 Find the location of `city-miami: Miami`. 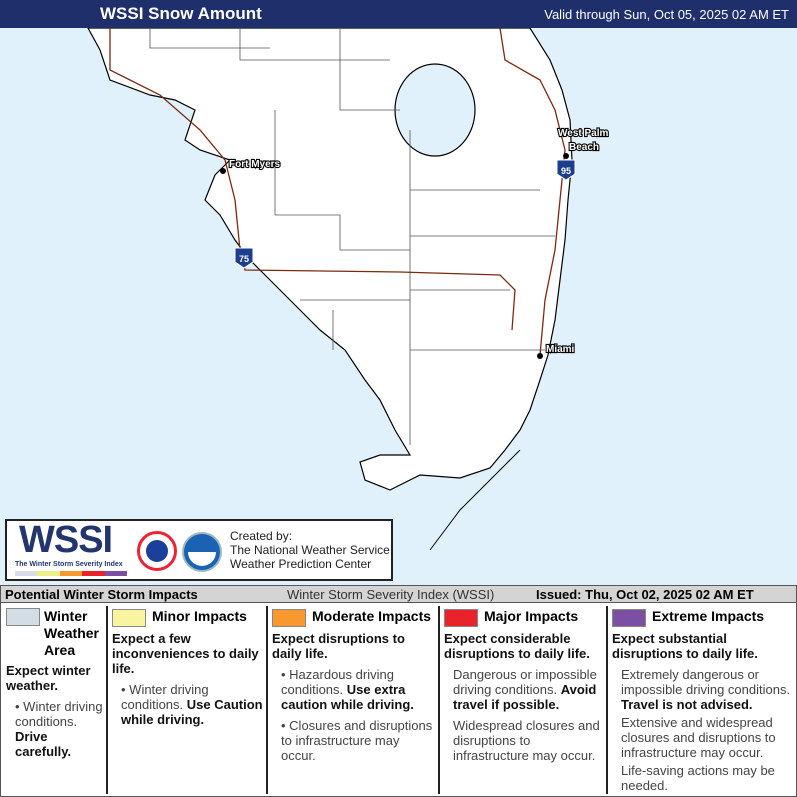

city-miami: Miami is located at coordinates (560, 349).